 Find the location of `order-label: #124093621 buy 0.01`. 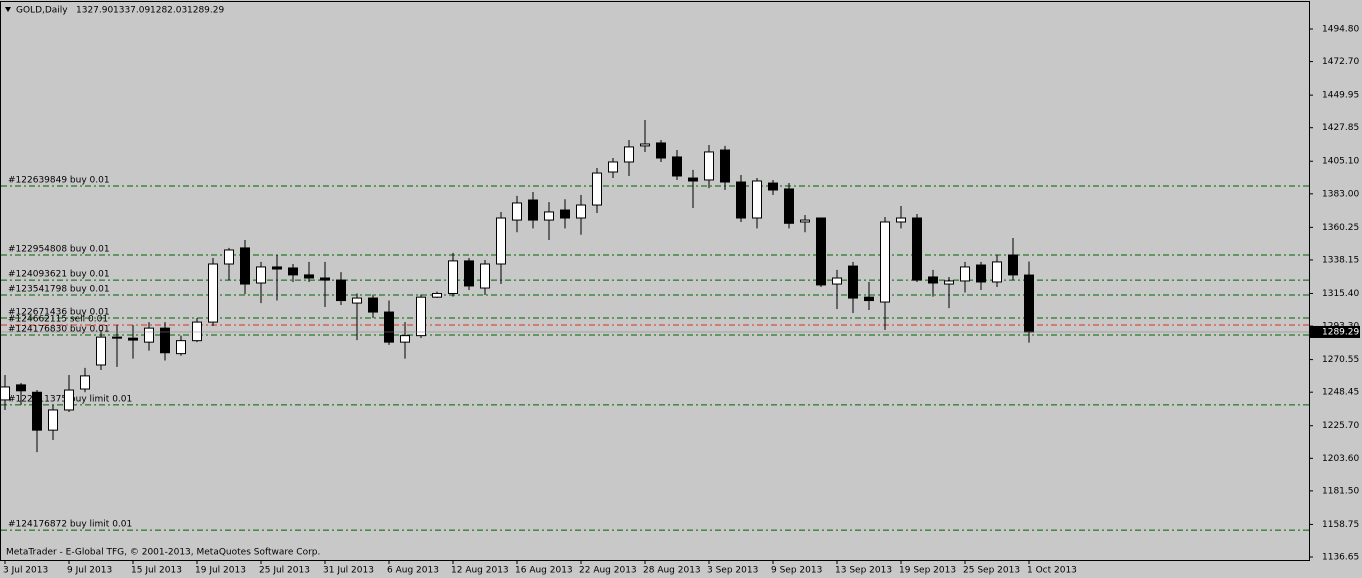

order-label: #124093621 buy 0.01 is located at coordinates (59, 275).